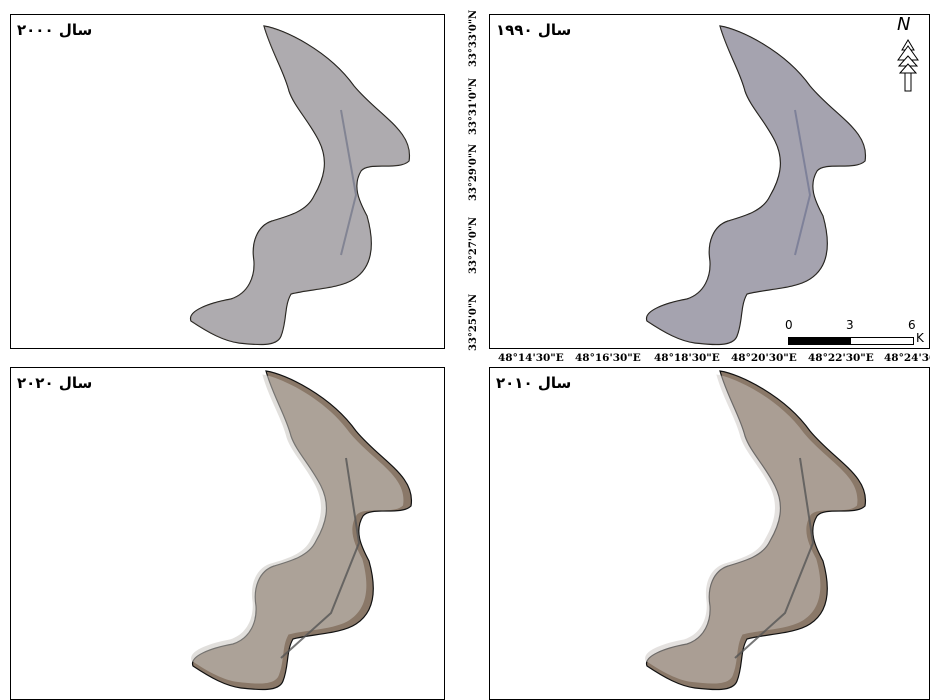 The width and height of the screenshot is (932, 700). I want to click on north-arrow-icon, so click(908, 65).